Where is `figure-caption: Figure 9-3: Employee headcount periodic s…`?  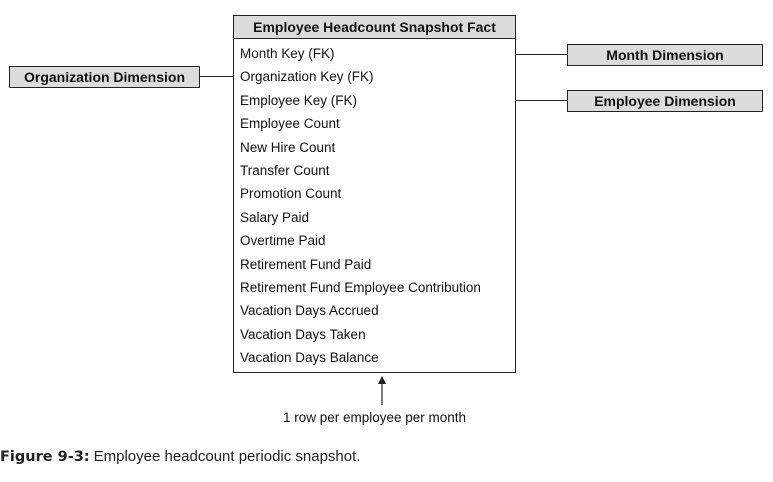 figure-caption: Figure 9-3: Employee headcount periodic s… is located at coordinates (180, 456).